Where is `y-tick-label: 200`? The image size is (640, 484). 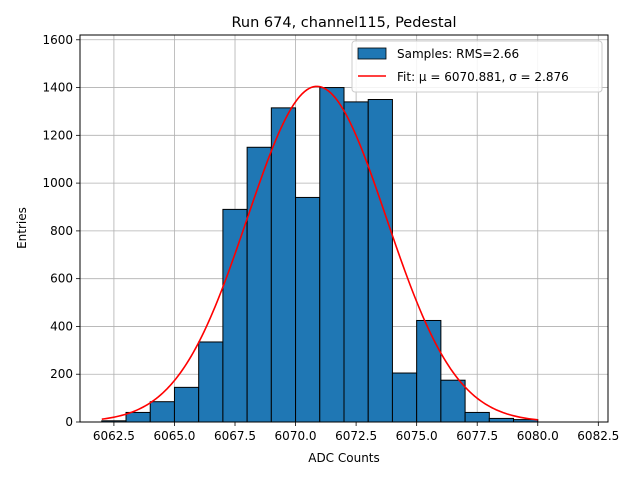 y-tick-label: 200 is located at coordinates (61, 374).